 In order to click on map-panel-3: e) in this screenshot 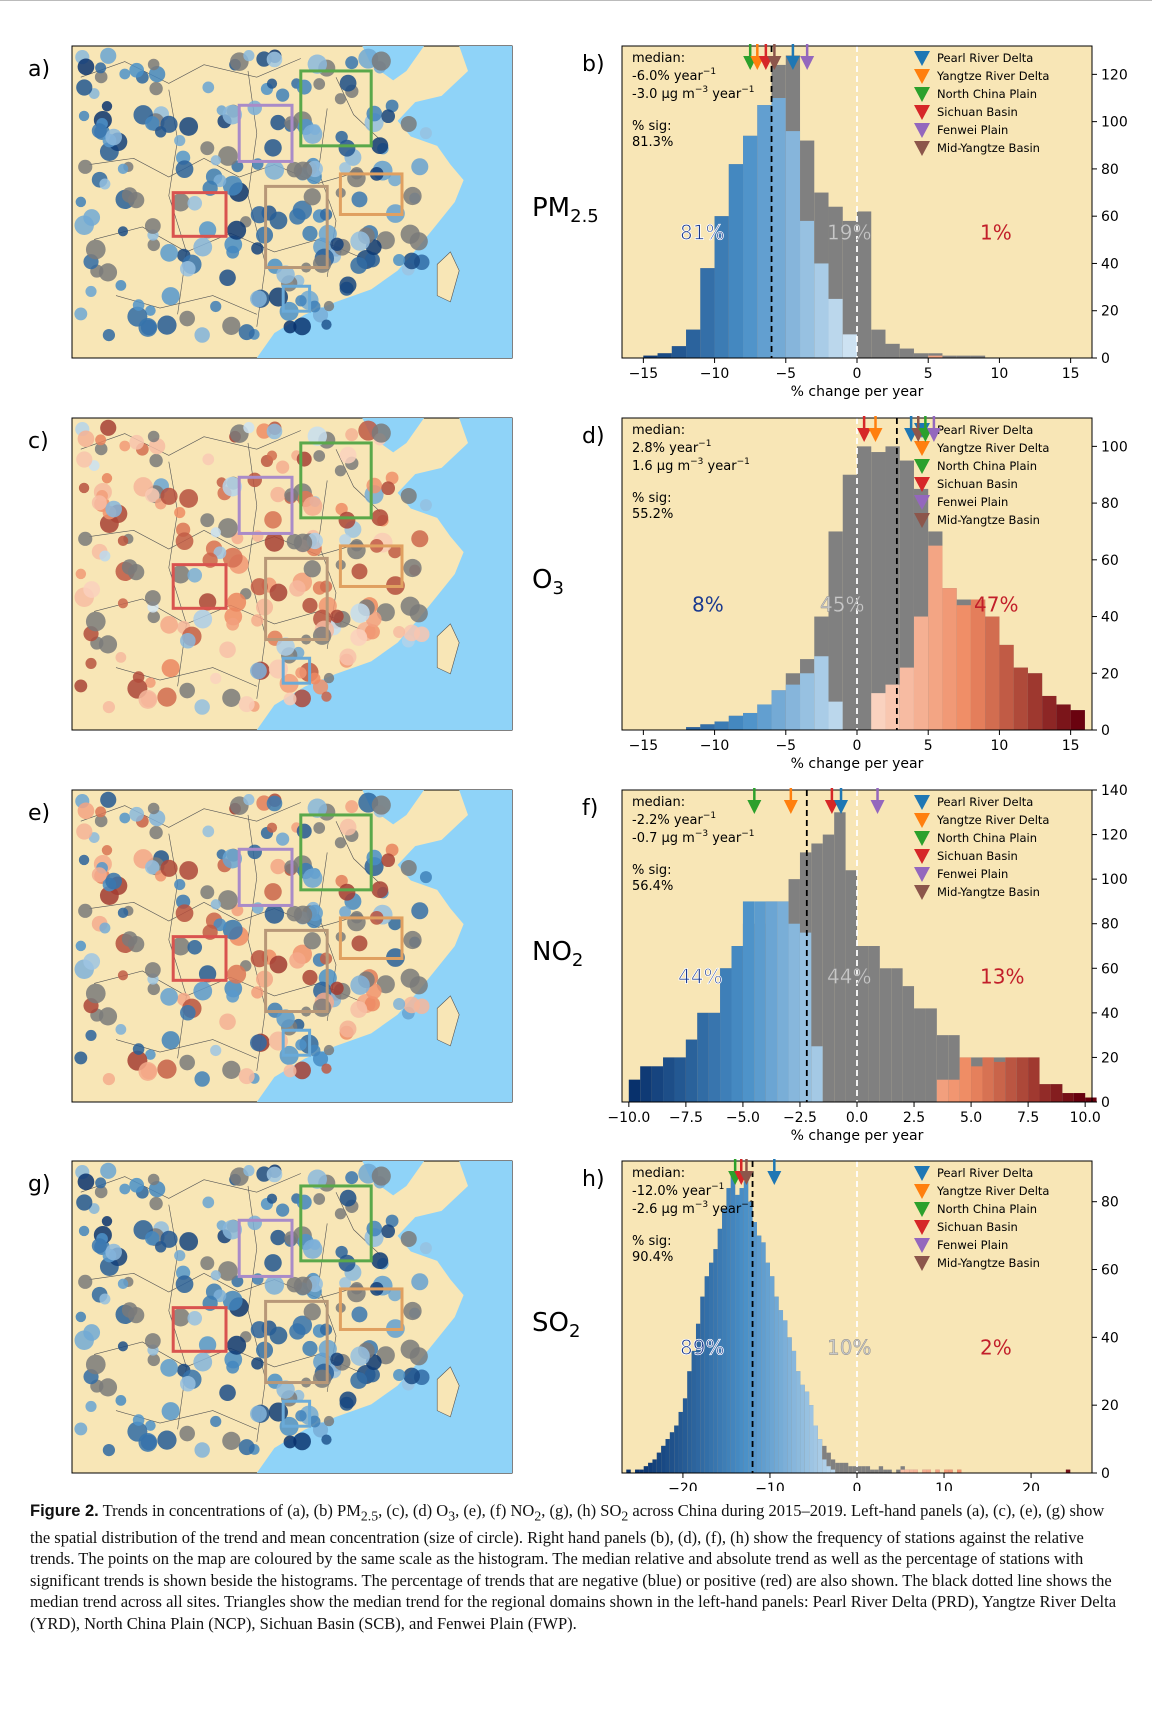, I will do `click(270, 946)`.